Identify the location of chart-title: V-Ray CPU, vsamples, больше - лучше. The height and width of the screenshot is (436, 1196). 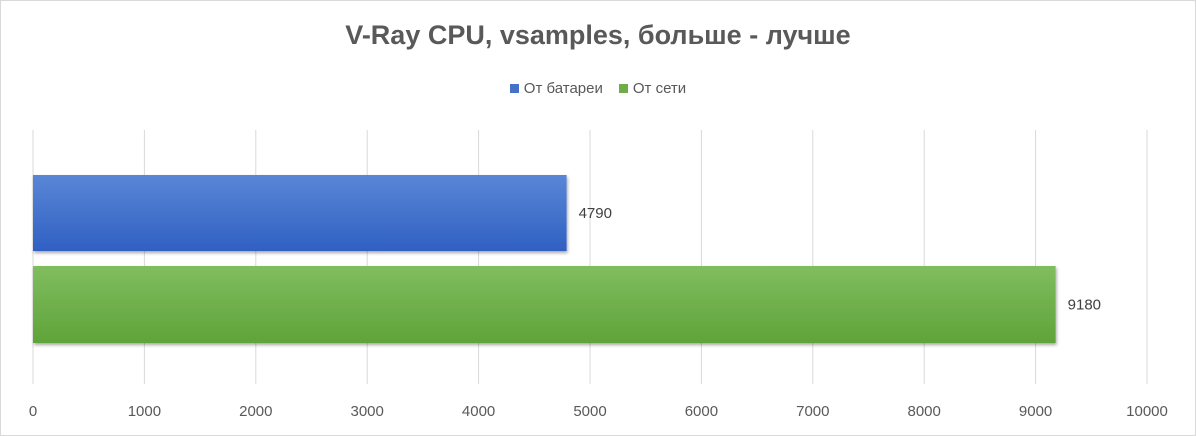
(598, 35).